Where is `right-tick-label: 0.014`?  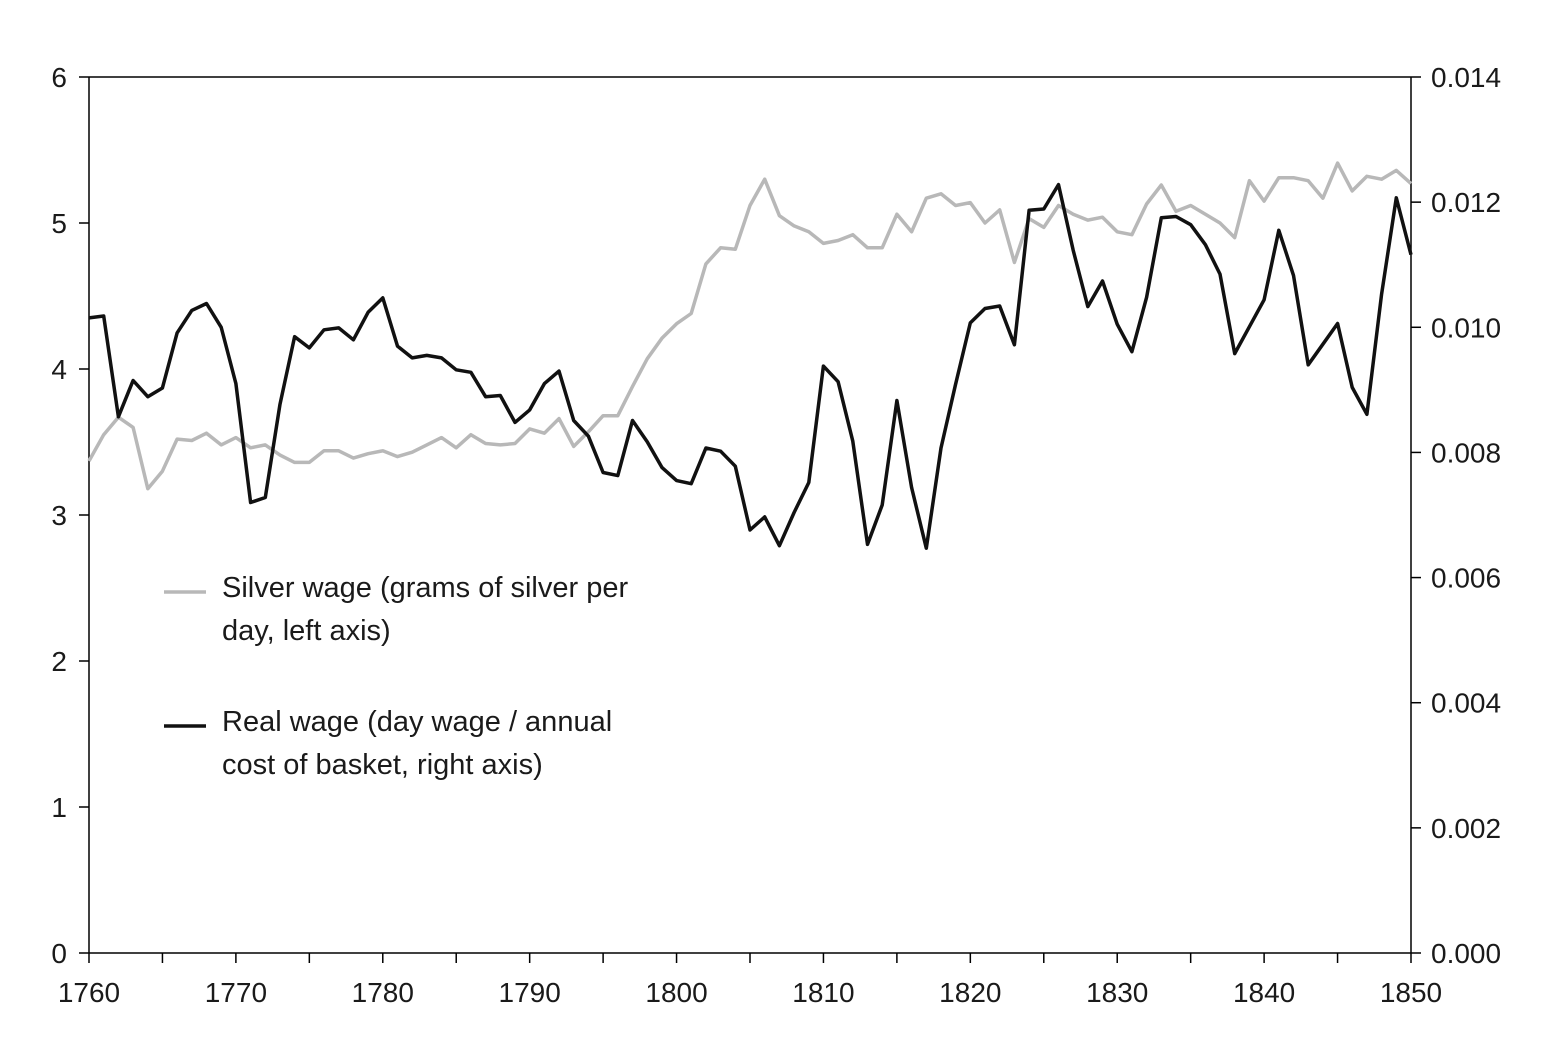
right-tick-label: 0.014 is located at coordinates (1466, 77).